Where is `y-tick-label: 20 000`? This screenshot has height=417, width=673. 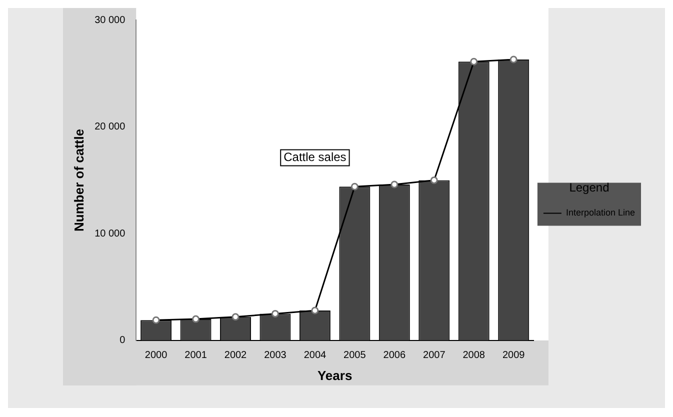 y-tick-label: 20 000 is located at coordinates (110, 127).